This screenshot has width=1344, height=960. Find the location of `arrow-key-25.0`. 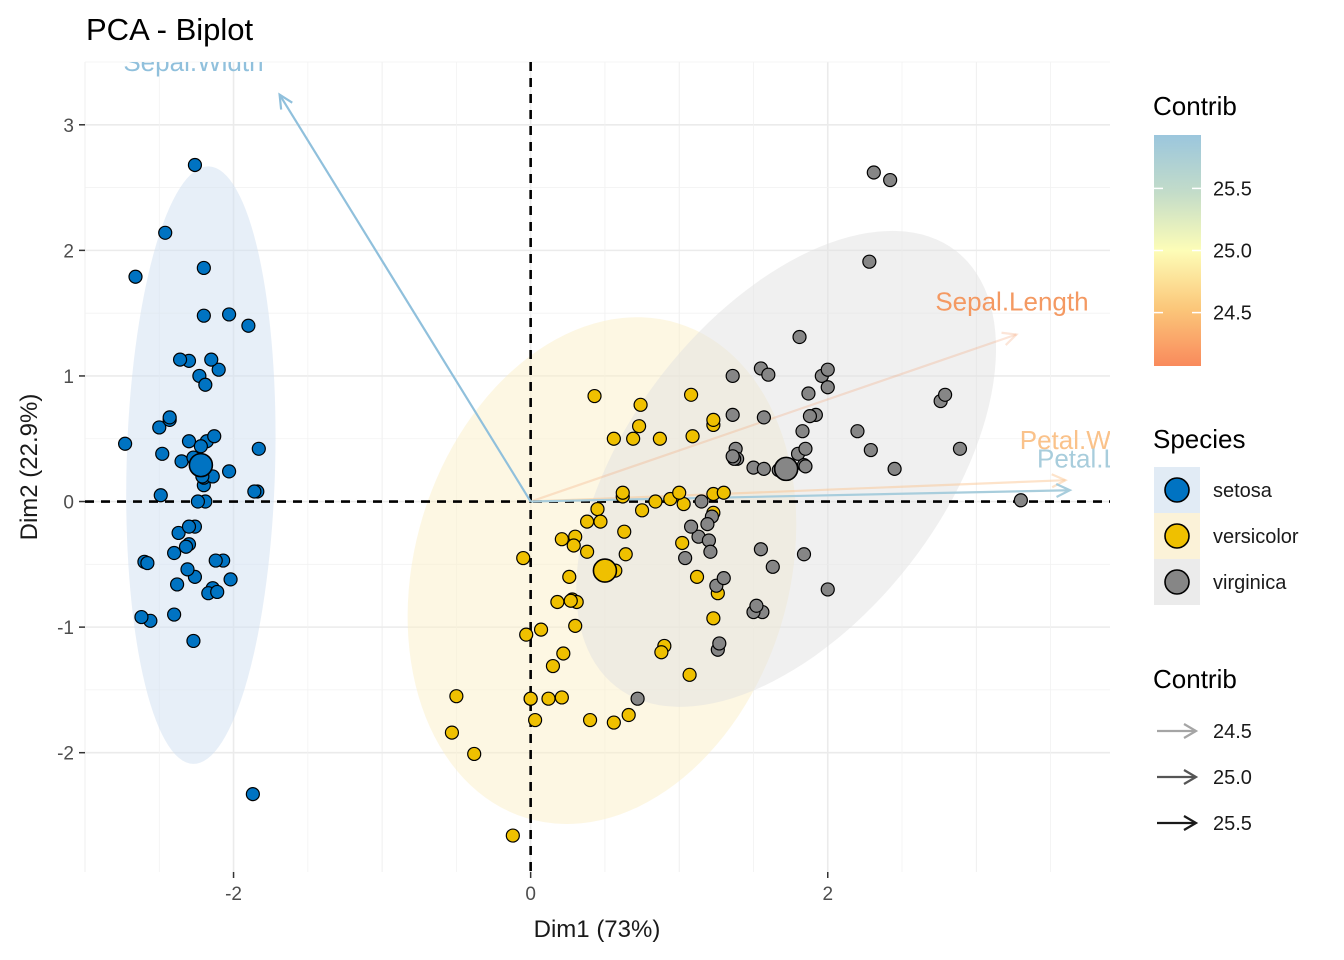

arrow-key-25.0 is located at coordinates (1178, 777).